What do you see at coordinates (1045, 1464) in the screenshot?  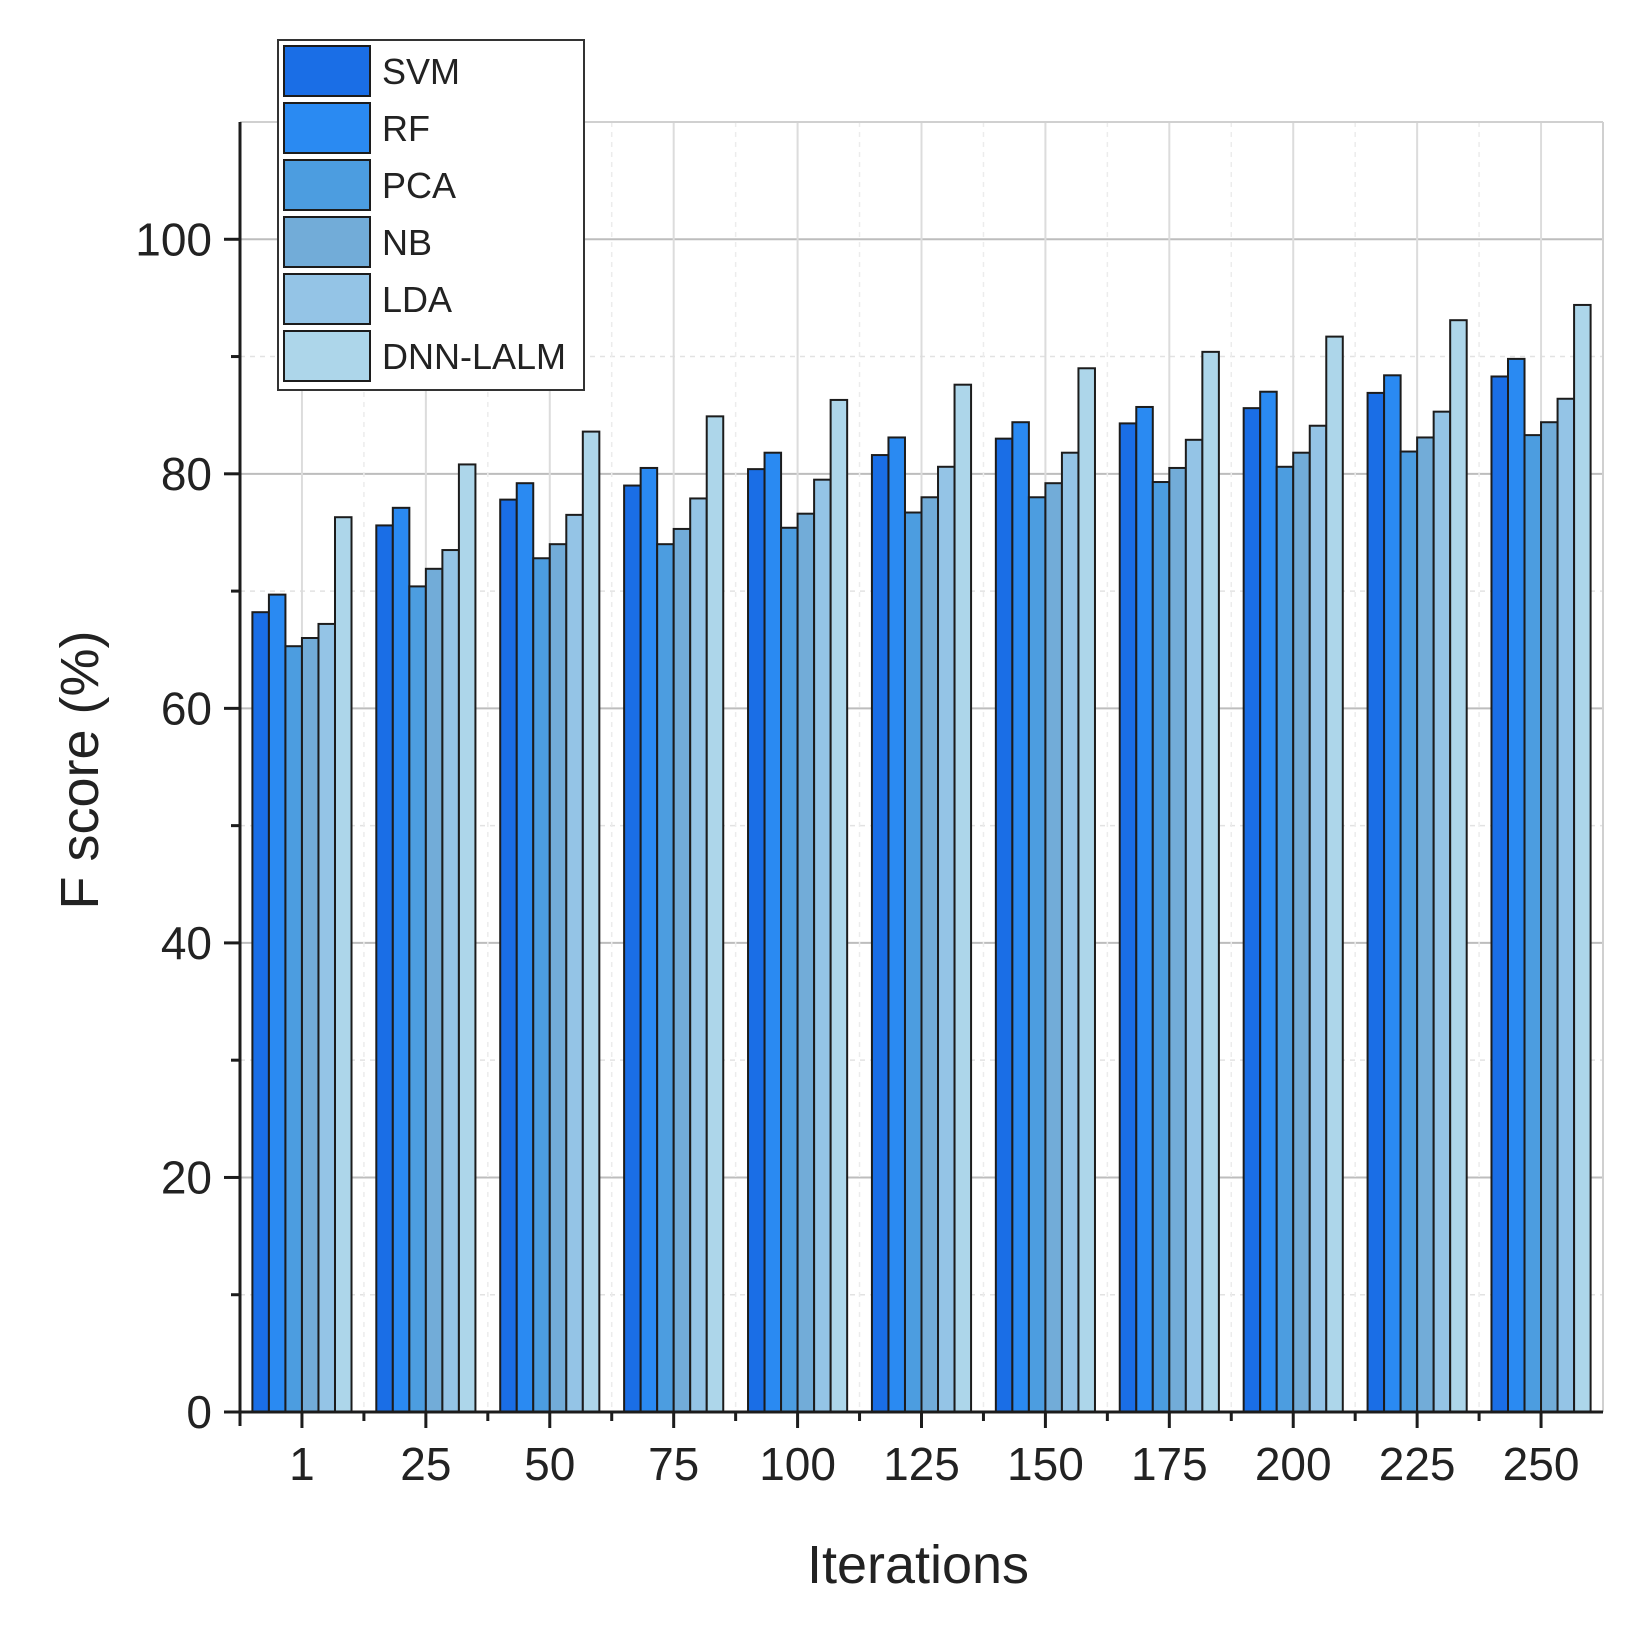 I see `x-tick-label: 150` at bounding box center [1045, 1464].